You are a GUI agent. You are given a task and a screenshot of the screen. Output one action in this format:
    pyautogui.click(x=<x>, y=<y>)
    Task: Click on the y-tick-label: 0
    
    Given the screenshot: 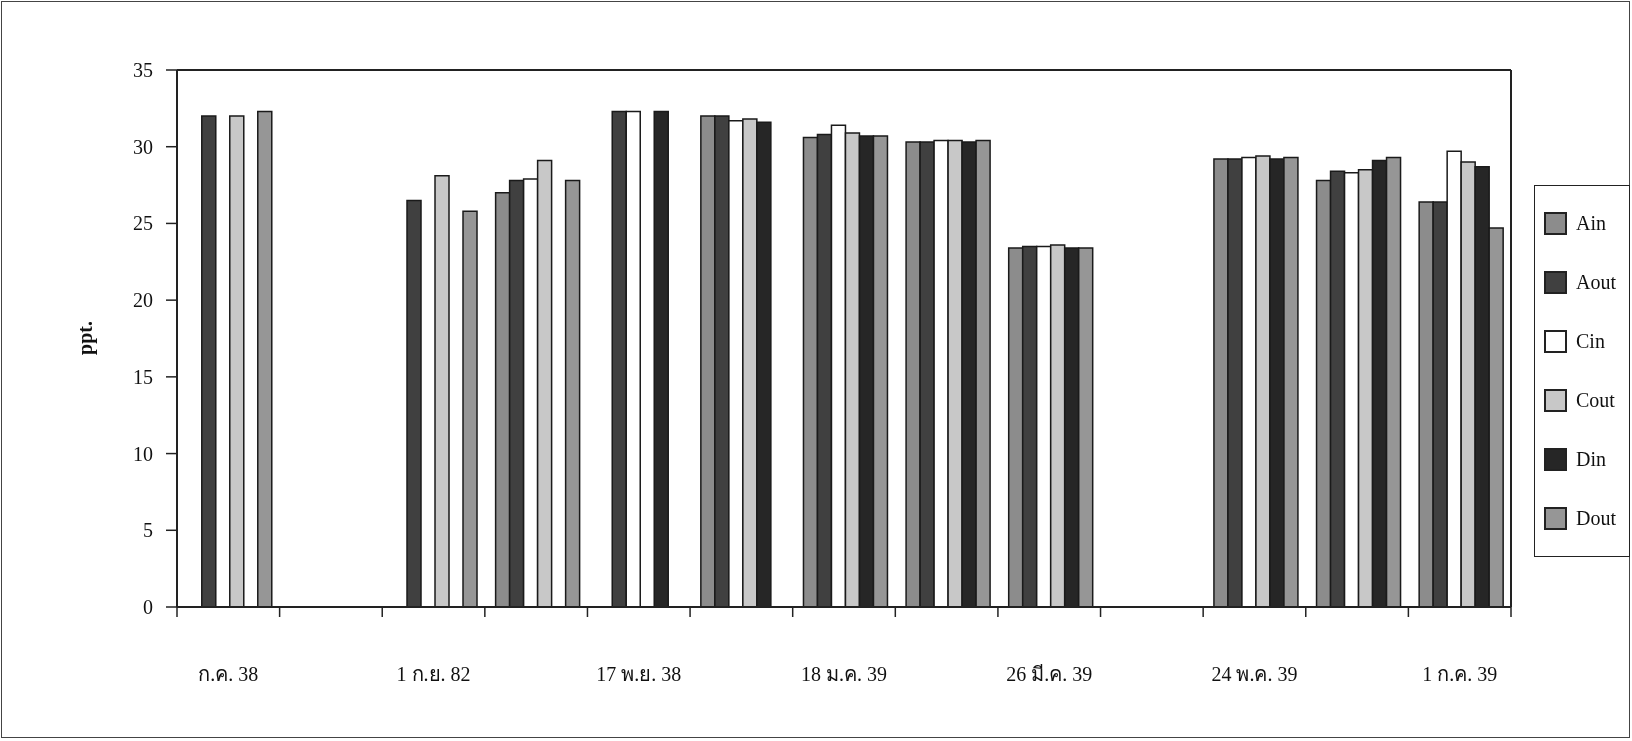 What is the action you would take?
    pyautogui.click(x=148, y=607)
    